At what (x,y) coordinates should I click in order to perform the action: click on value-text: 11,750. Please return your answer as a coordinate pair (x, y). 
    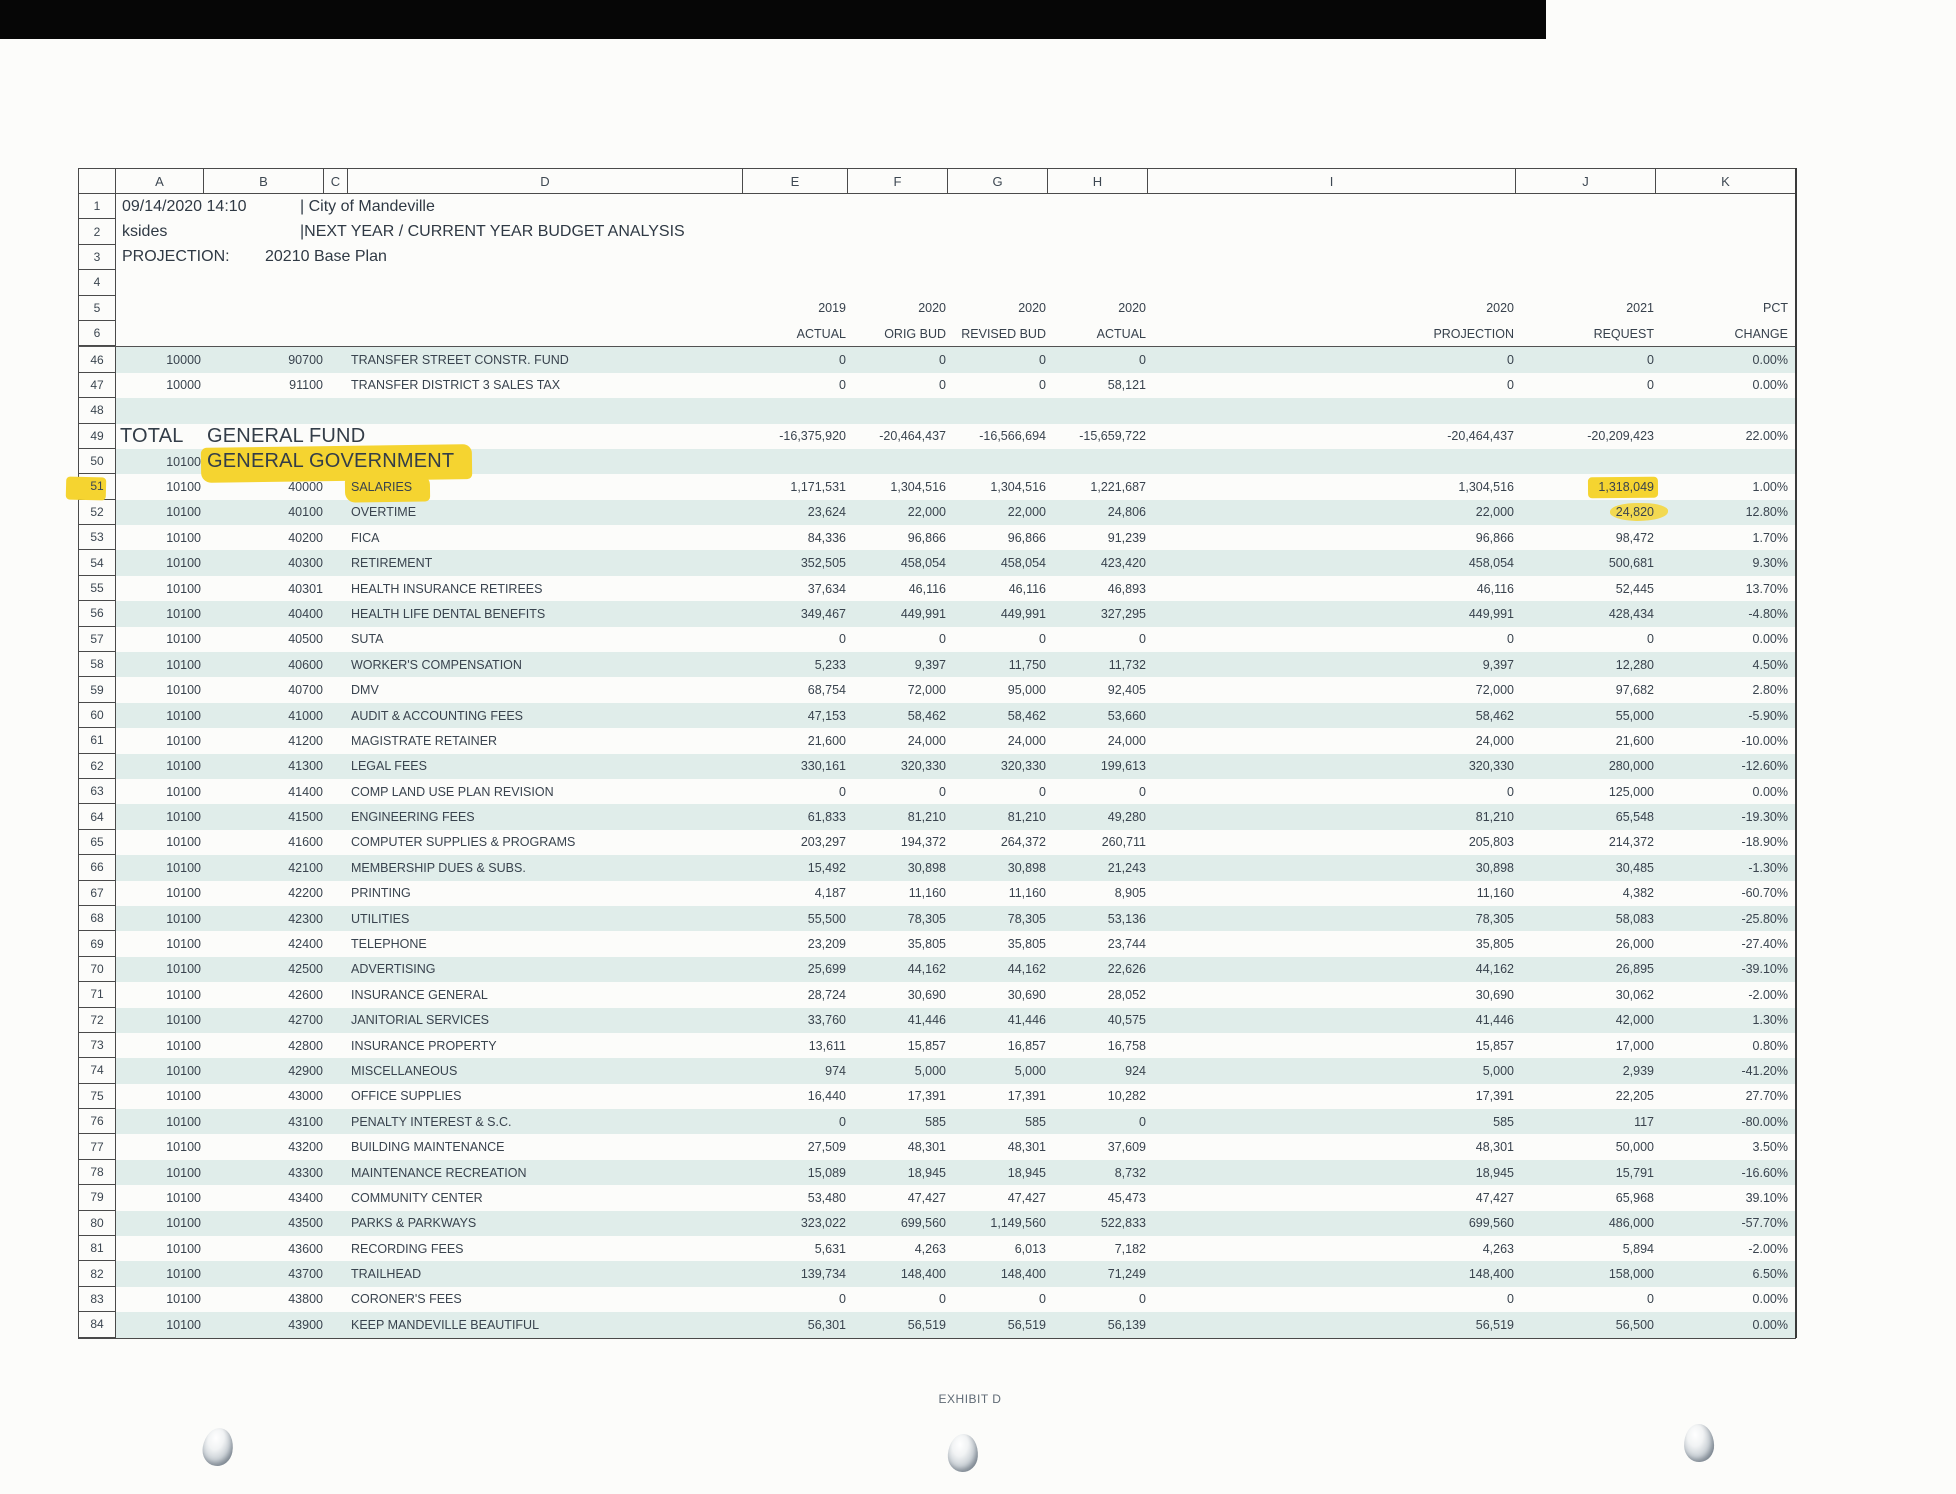
    Looking at the image, I should click on (1027, 664).